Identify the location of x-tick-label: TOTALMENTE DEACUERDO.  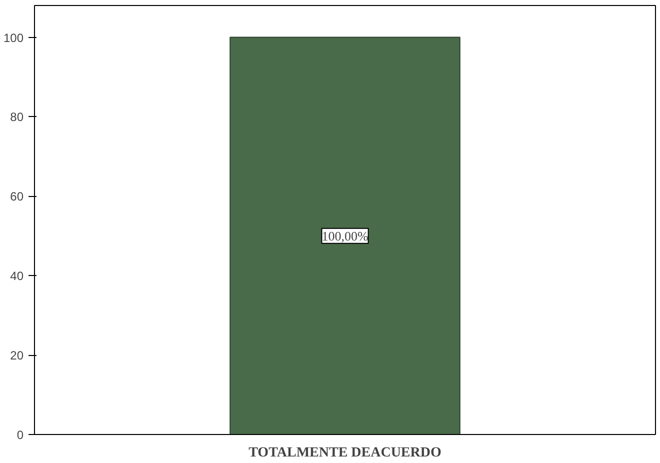
(345, 453).